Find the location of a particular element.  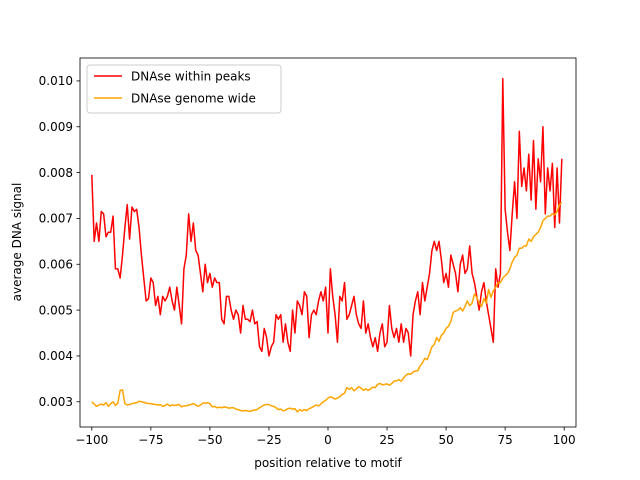

x-tick-label: 50 is located at coordinates (445, 440).